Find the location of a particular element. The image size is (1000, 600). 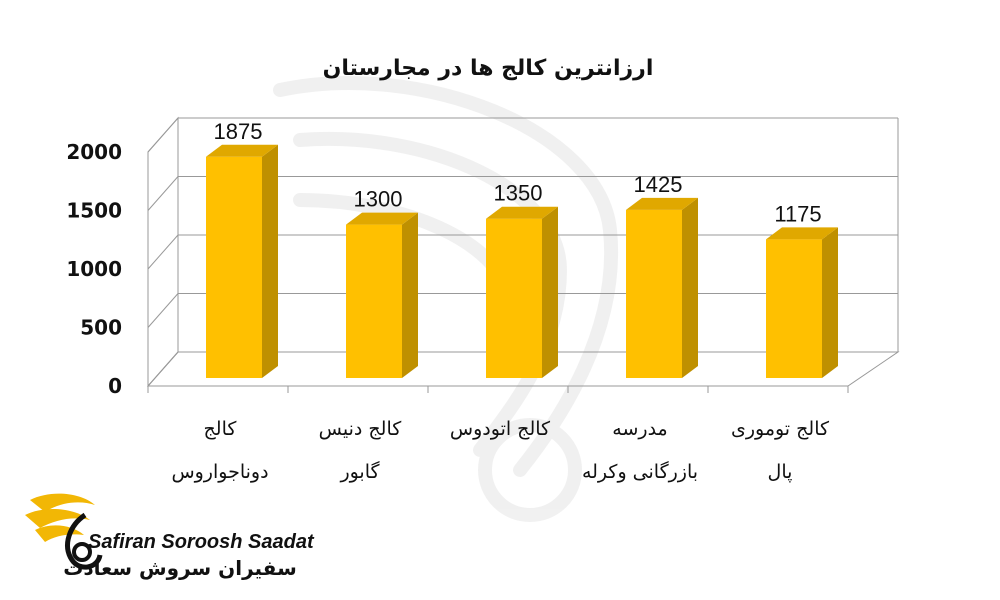

logo-name-fa: سفیران سروش سعادت is located at coordinates (180, 568).